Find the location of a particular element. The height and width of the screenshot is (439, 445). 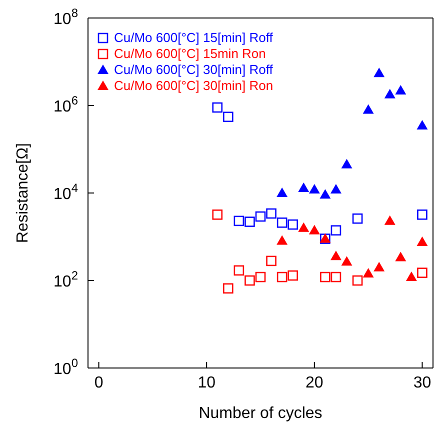

x-tick-label: 20 is located at coordinates (315, 383).